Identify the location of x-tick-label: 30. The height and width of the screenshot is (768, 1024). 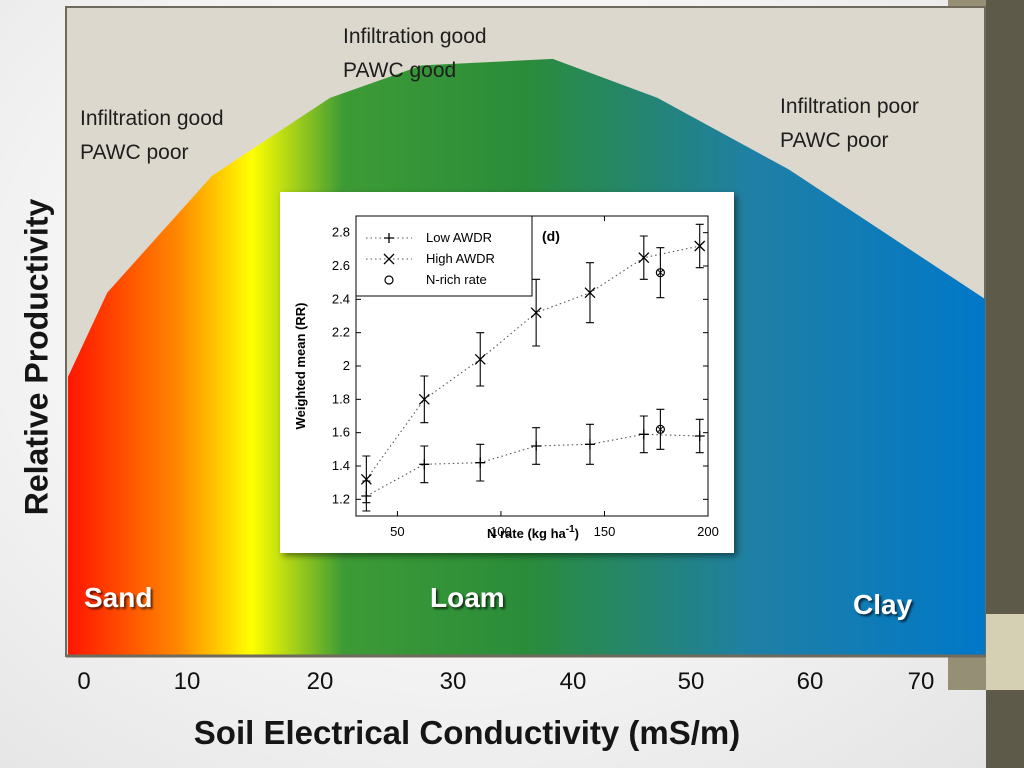
(453, 681).